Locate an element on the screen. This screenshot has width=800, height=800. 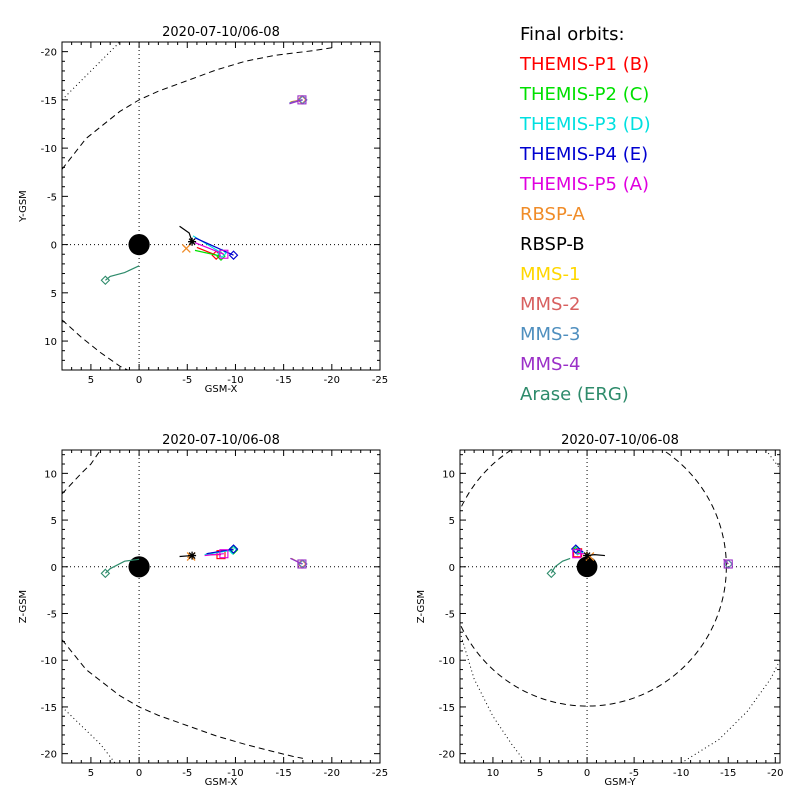
x-axis-label: GSM-Y is located at coordinates (620, 782).